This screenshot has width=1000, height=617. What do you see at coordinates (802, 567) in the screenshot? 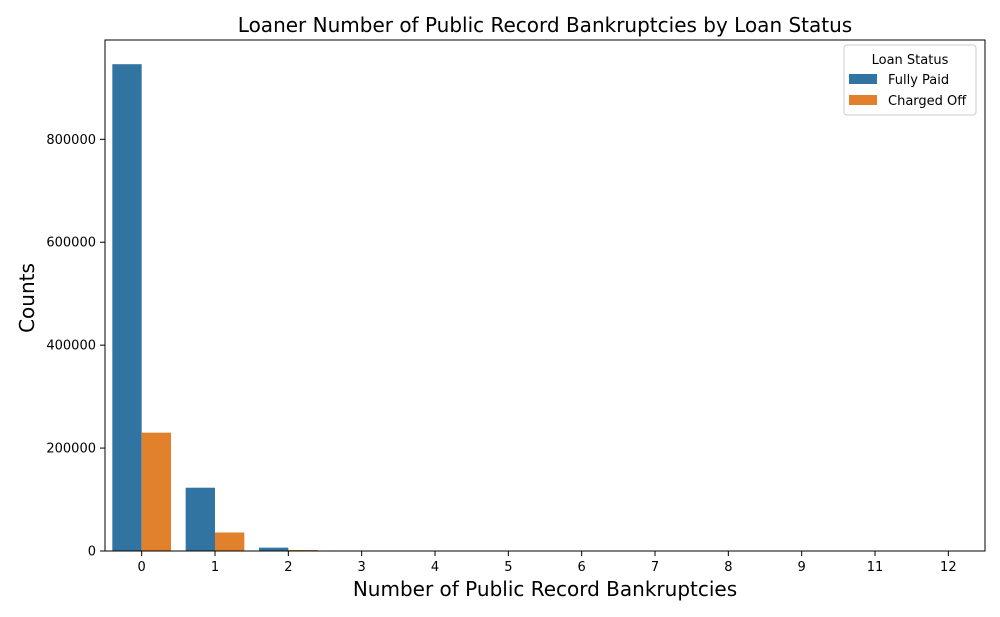
I see `x-tick-label: 9` at bounding box center [802, 567].